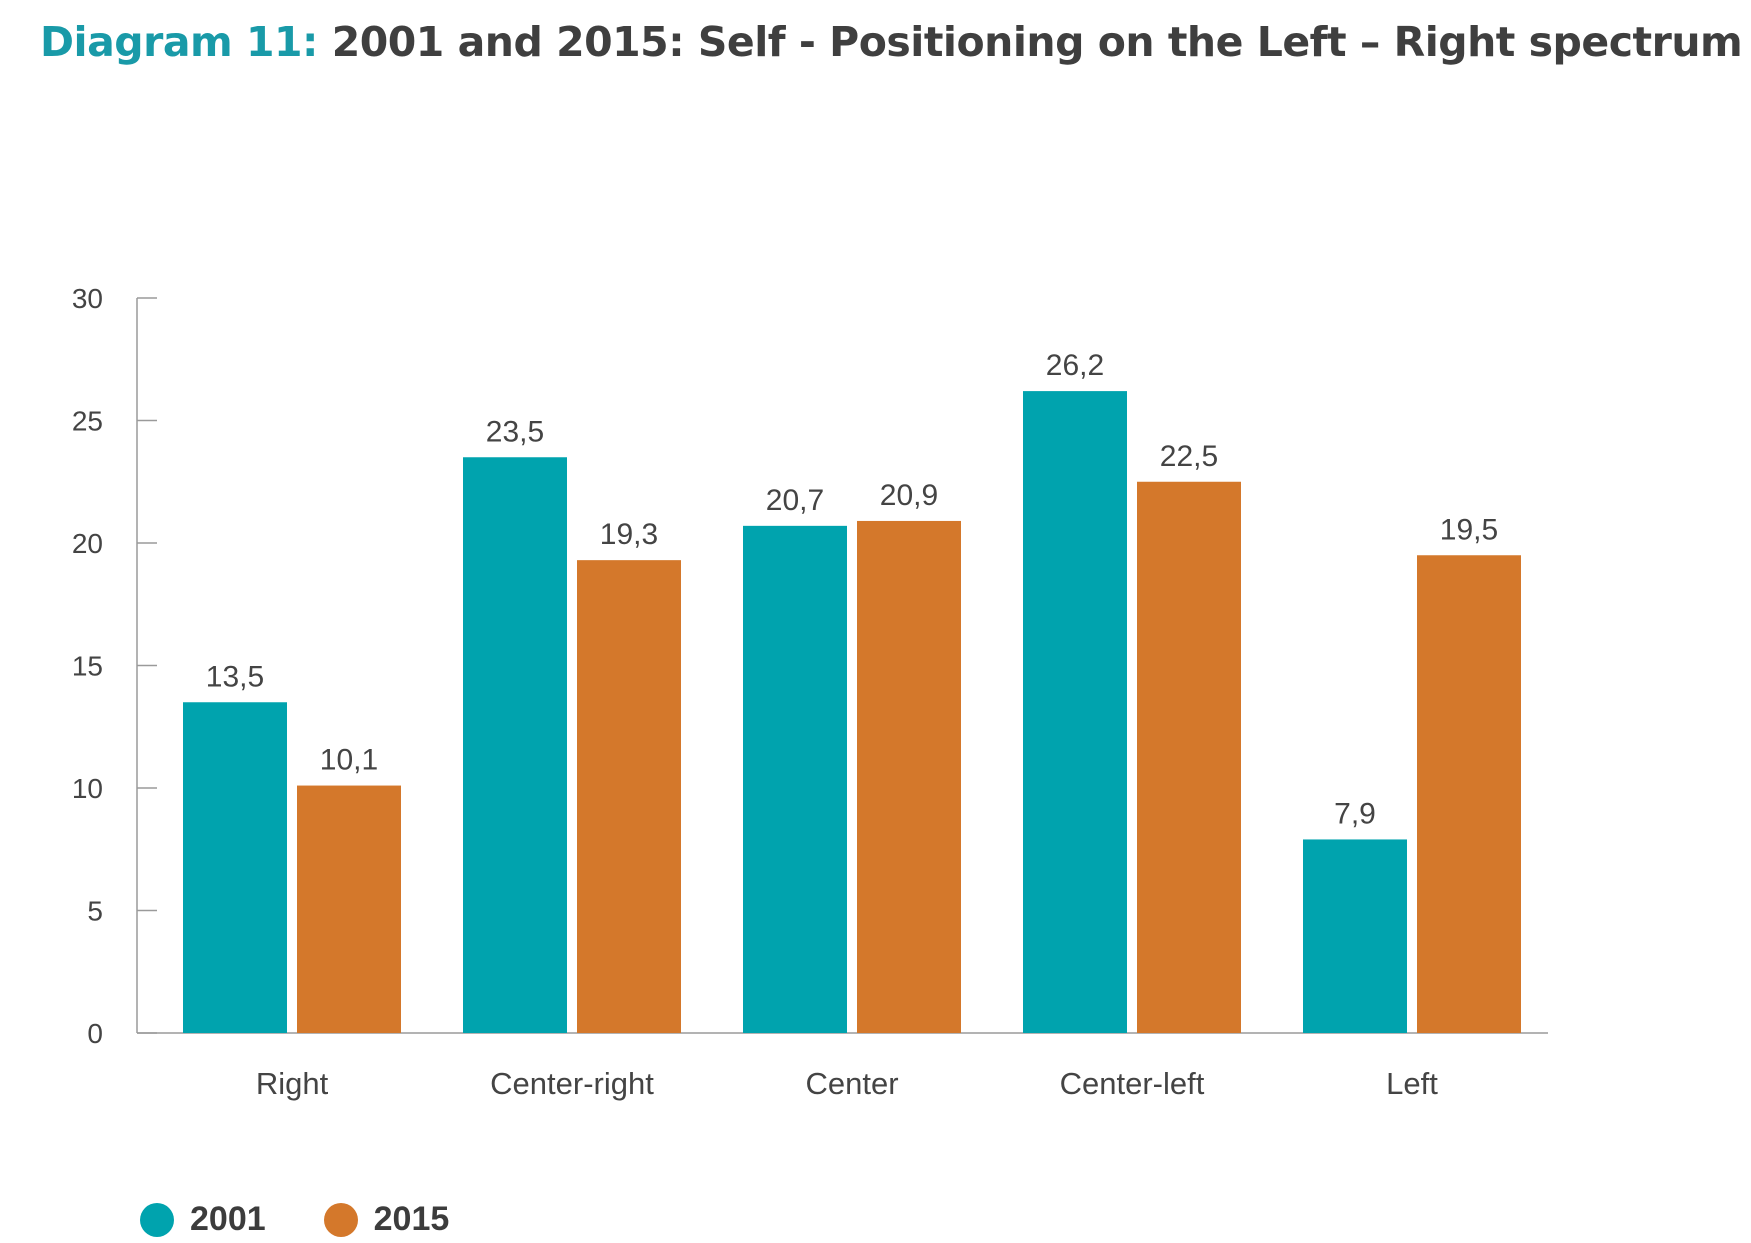 The height and width of the screenshot is (1243, 1751). I want to click on bar-2001-center-left, so click(1075, 712).